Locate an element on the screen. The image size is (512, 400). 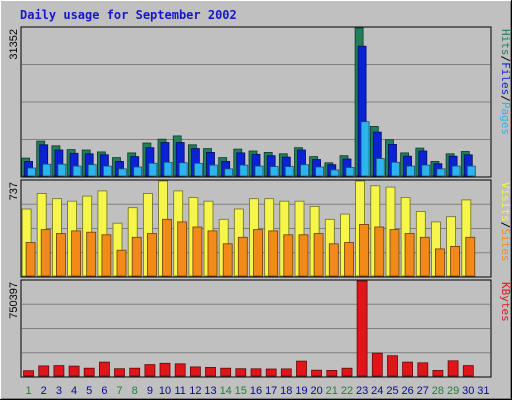
x-tick-label: 18 is located at coordinates (286, 391).